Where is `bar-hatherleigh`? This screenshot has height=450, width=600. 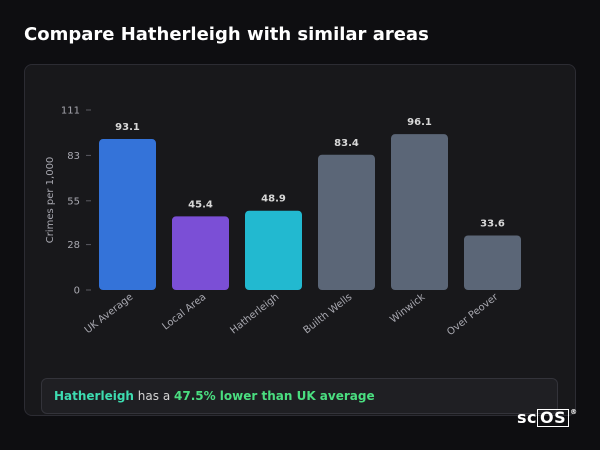
bar-hatherleigh is located at coordinates (273, 250).